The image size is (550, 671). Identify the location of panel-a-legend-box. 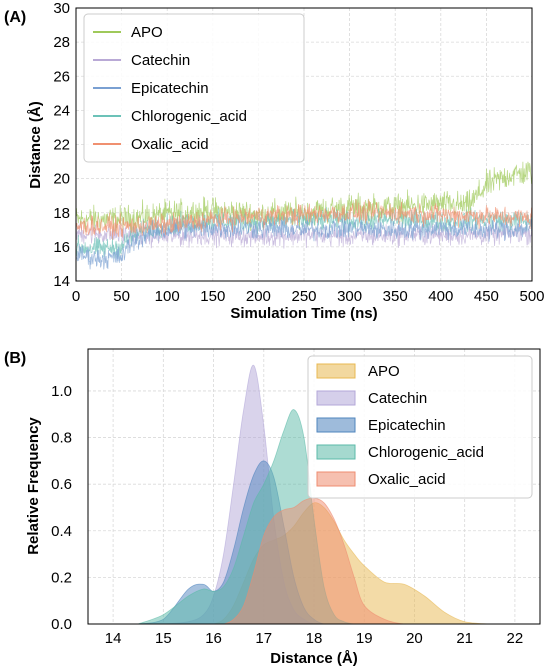
(194, 88).